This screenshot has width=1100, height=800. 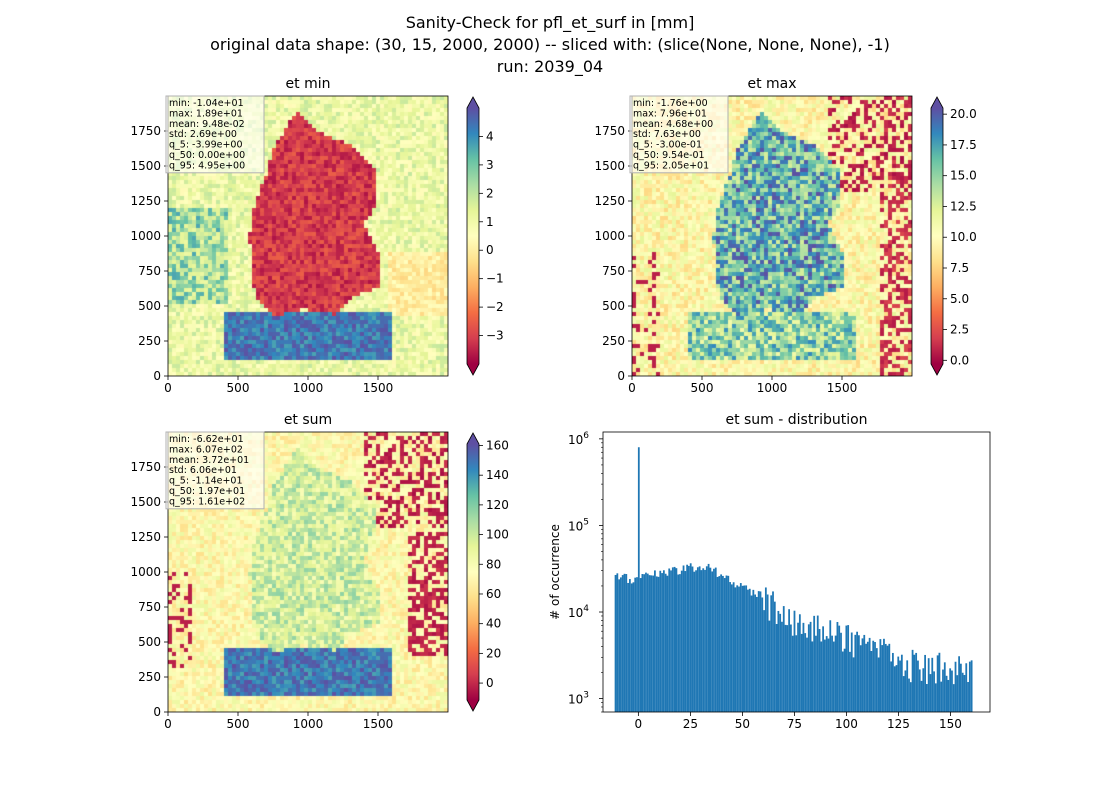 What do you see at coordinates (157, 712) in the screenshot?
I see `heatmap-ytick-label: 0` at bounding box center [157, 712].